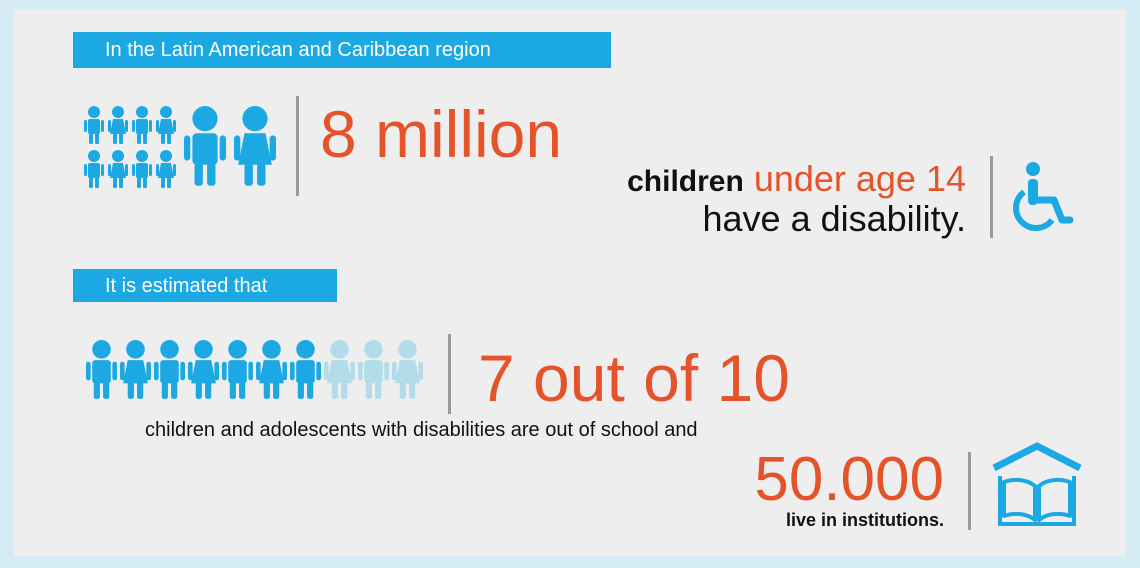 The width and height of the screenshot is (1140, 568). I want to click on children-under-14-line: children under age 14, so click(796, 180).